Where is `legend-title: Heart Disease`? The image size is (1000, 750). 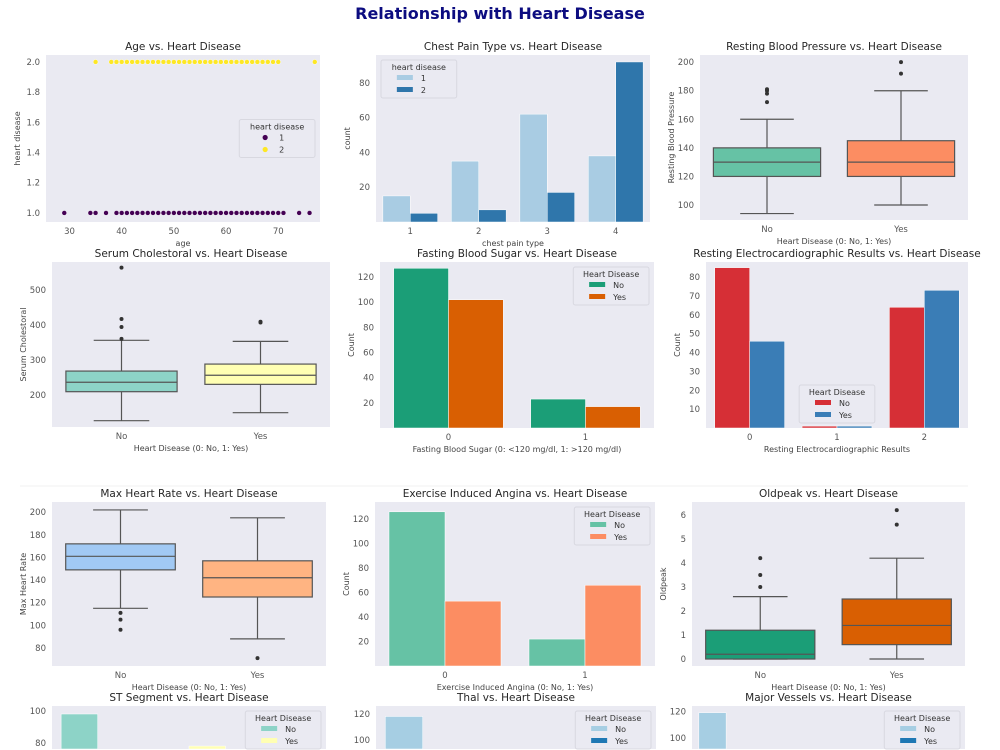 legend-title: Heart Disease is located at coordinates (283, 718).